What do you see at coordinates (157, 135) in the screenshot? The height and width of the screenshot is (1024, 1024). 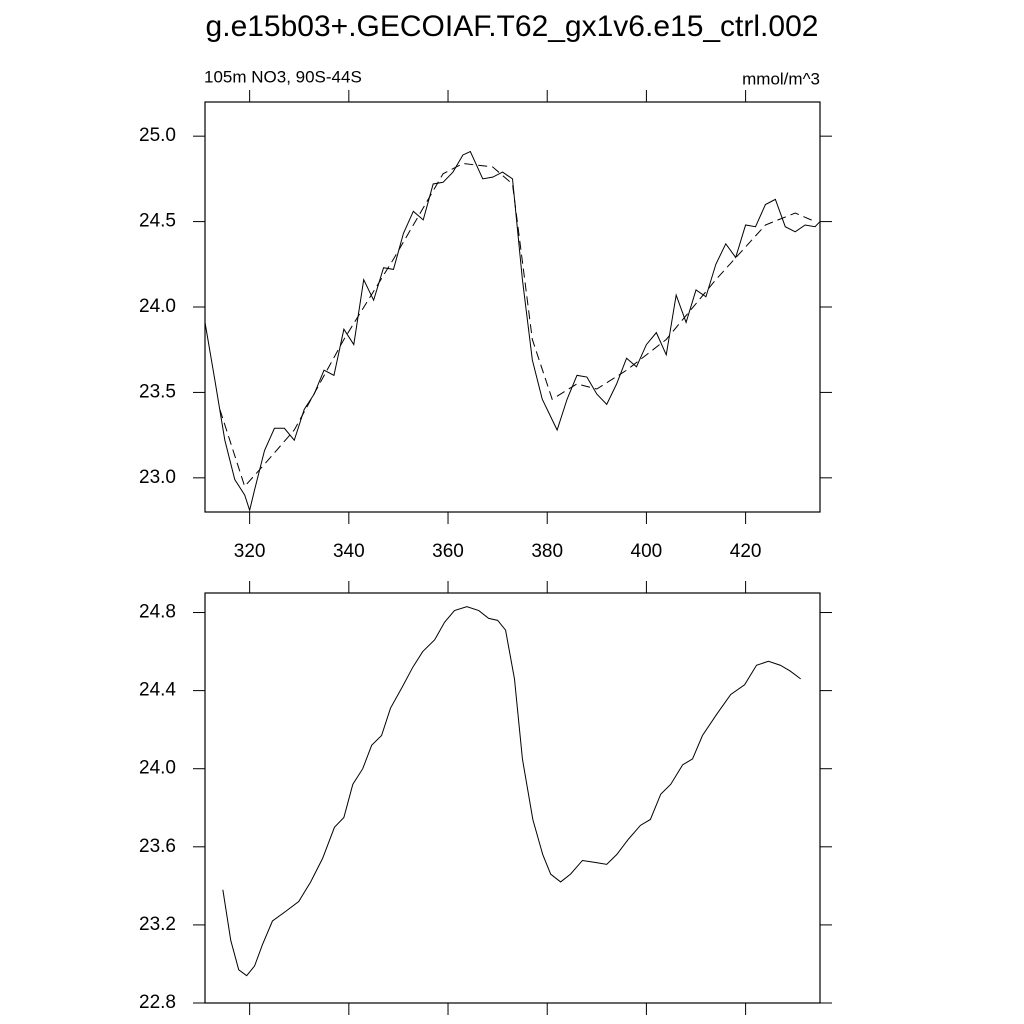 I see `y-tick-label: 25.0` at bounding box center [157, 135].